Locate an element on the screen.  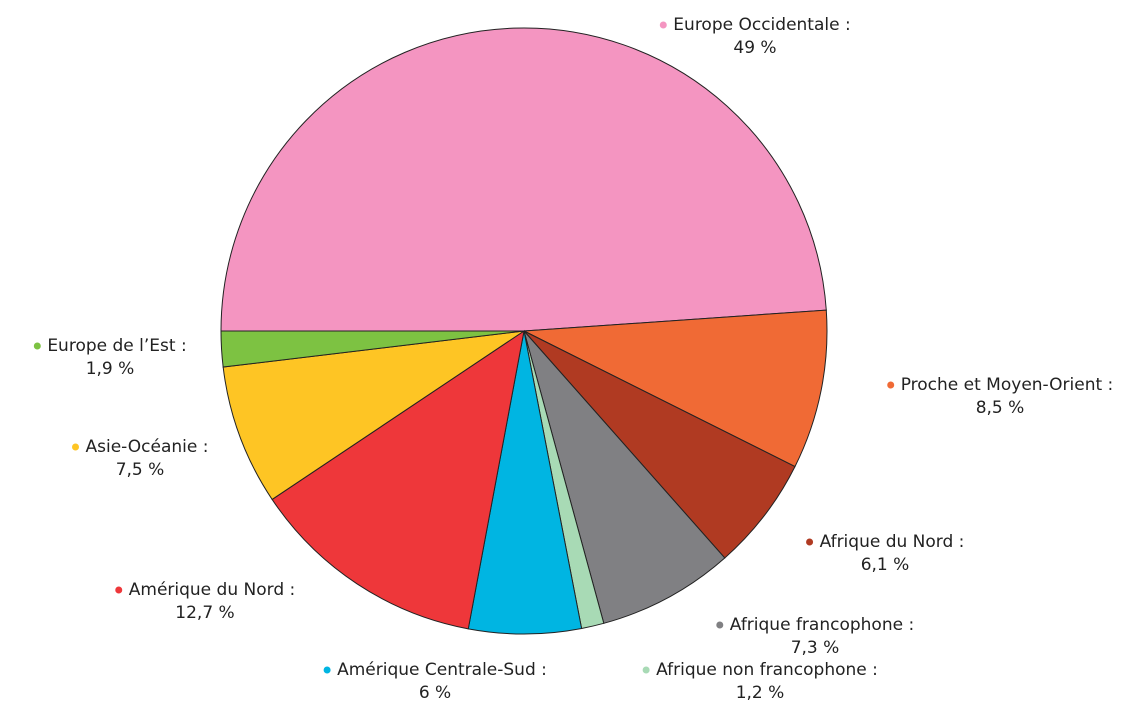
slice-value-label: 7,3 % is located at coordinates (815, 648).